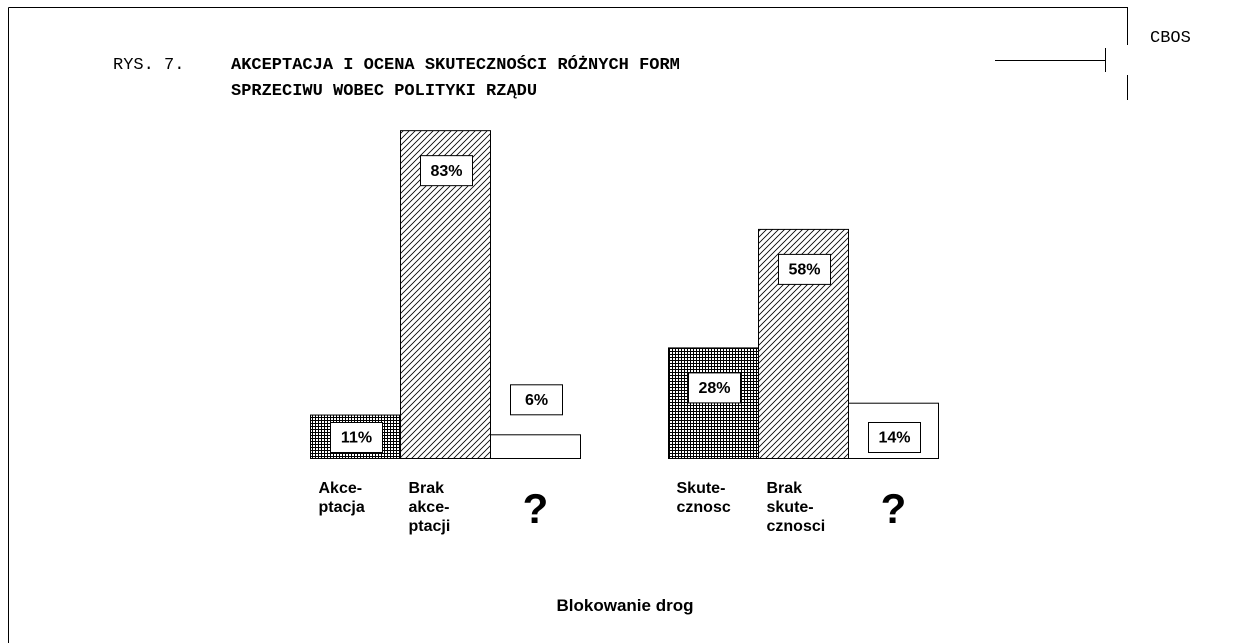 The image size is (1238, 643). What do you see at coordinates (1170, 38) in the screenshot?
I see `org: CBOS` at bounding box center [1170, 38].